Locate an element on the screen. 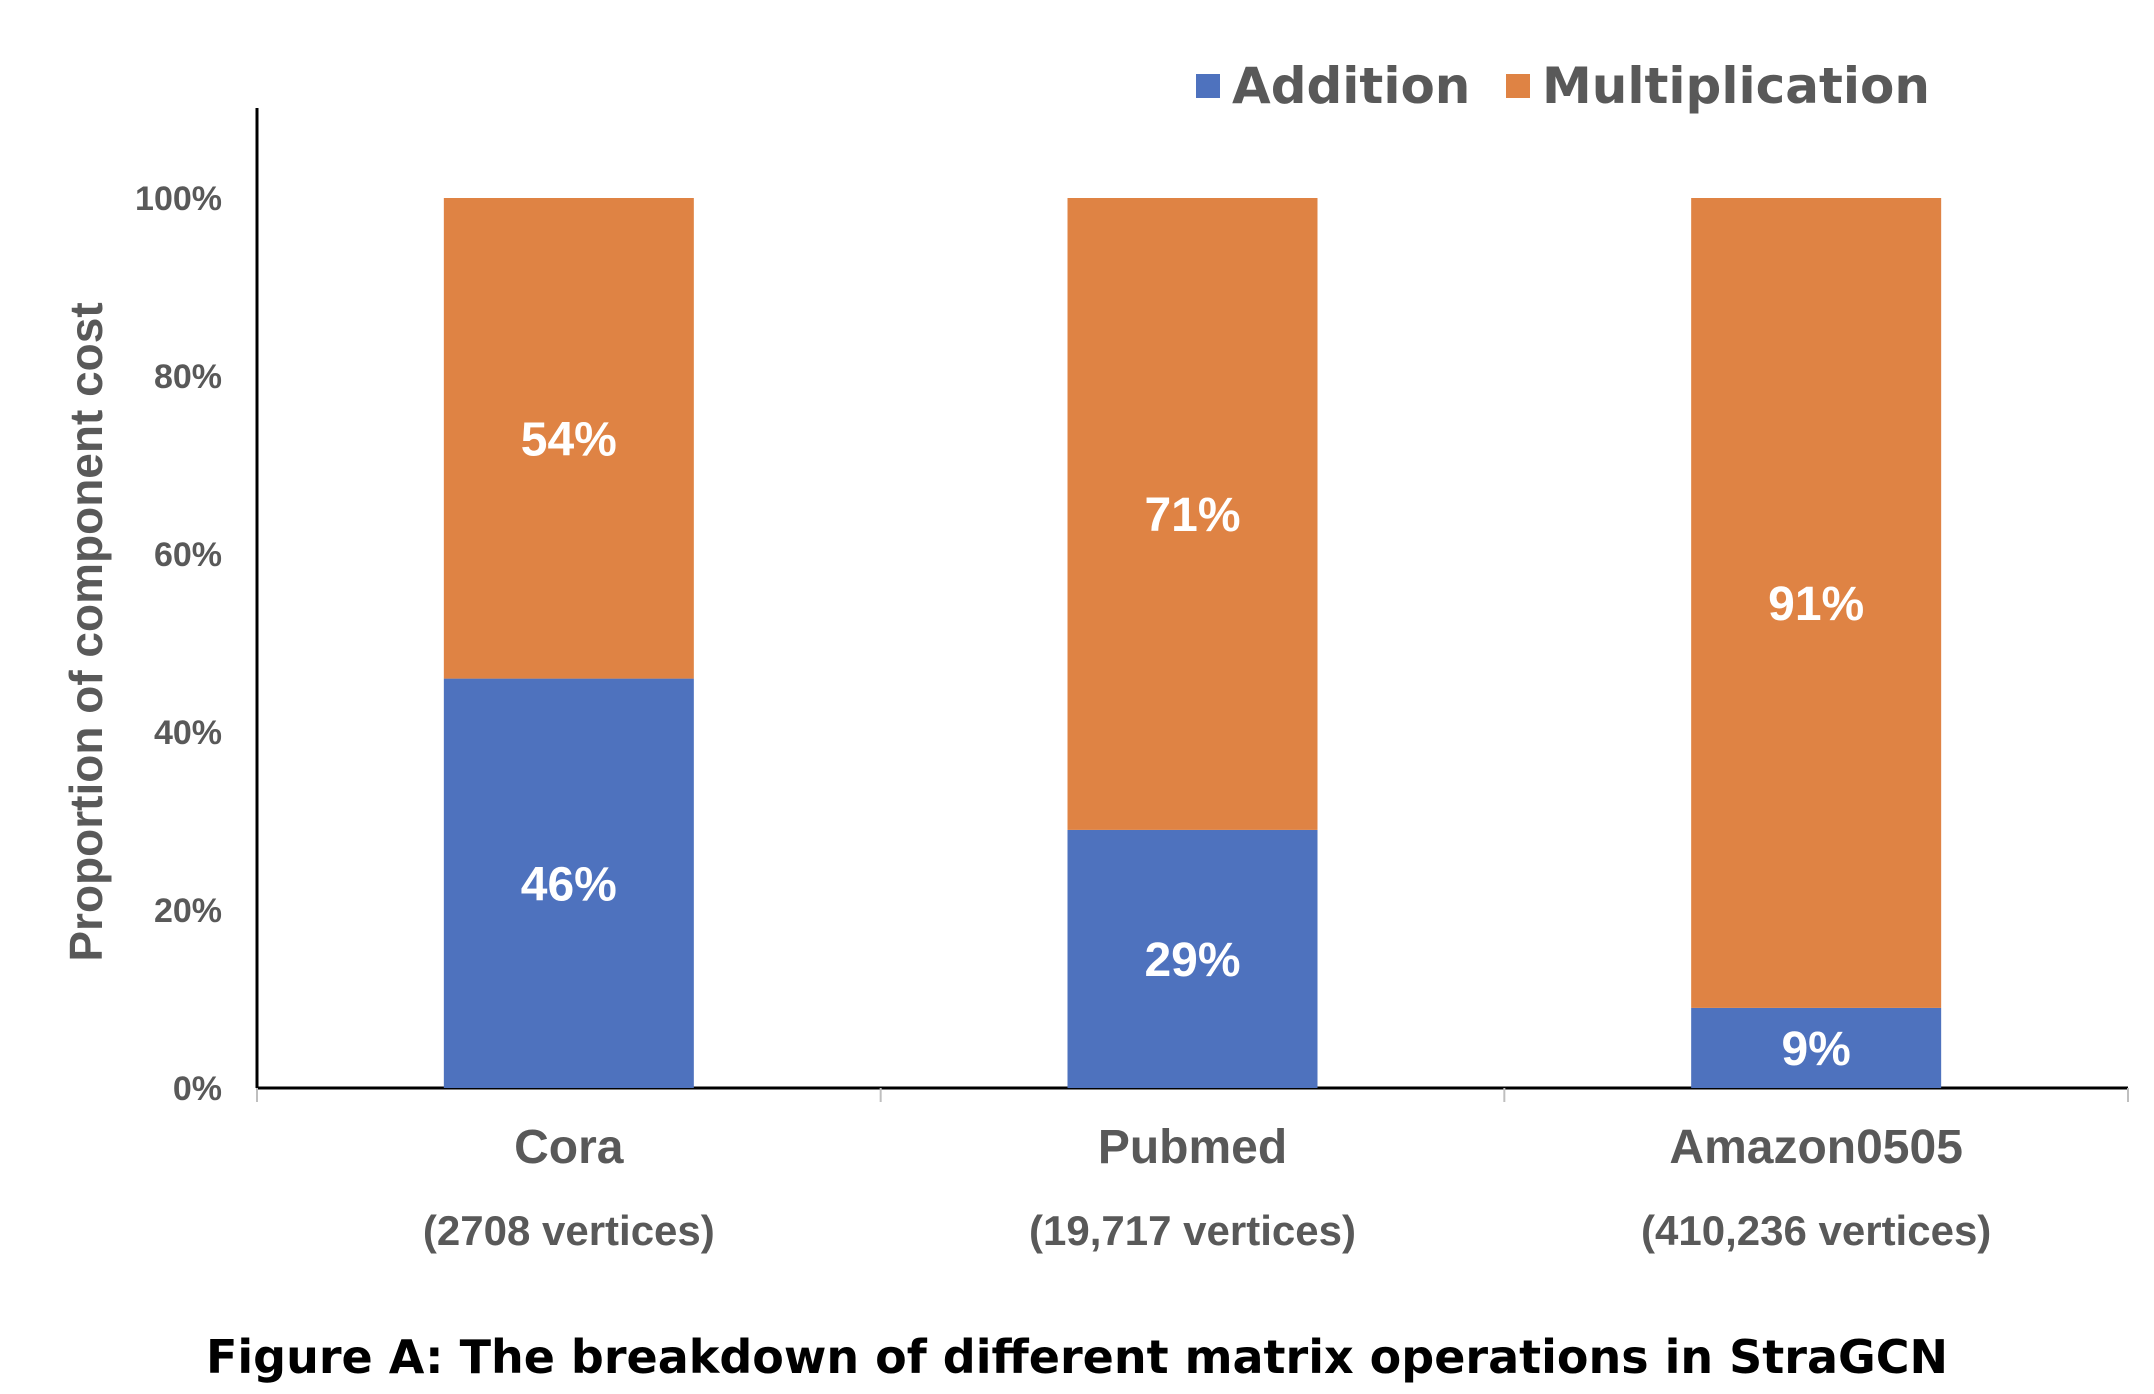  y-tick-label: 0% is located at coordinates (197, 1089).